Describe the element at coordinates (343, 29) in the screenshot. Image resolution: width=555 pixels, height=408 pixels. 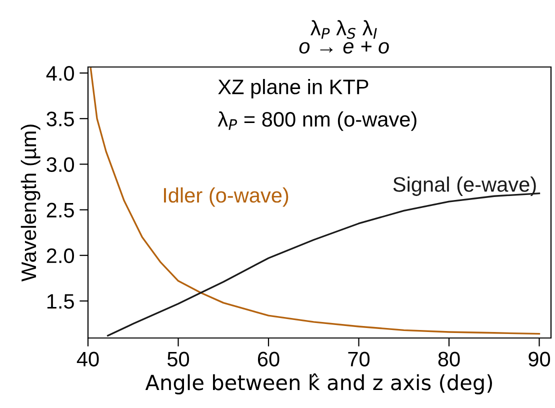
I see `text: λ$_{P}$ λ$_{S}$ λ$_{I}$` at that location.